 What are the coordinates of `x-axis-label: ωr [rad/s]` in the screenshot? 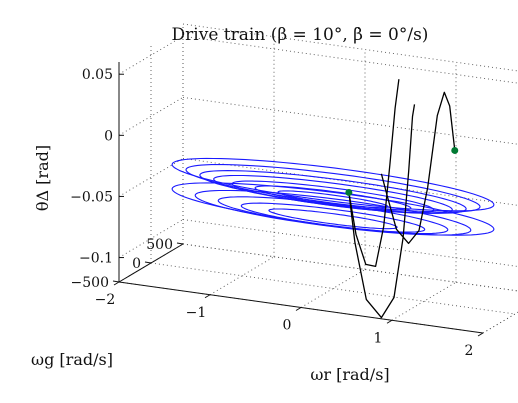 It's located at (349, 374).